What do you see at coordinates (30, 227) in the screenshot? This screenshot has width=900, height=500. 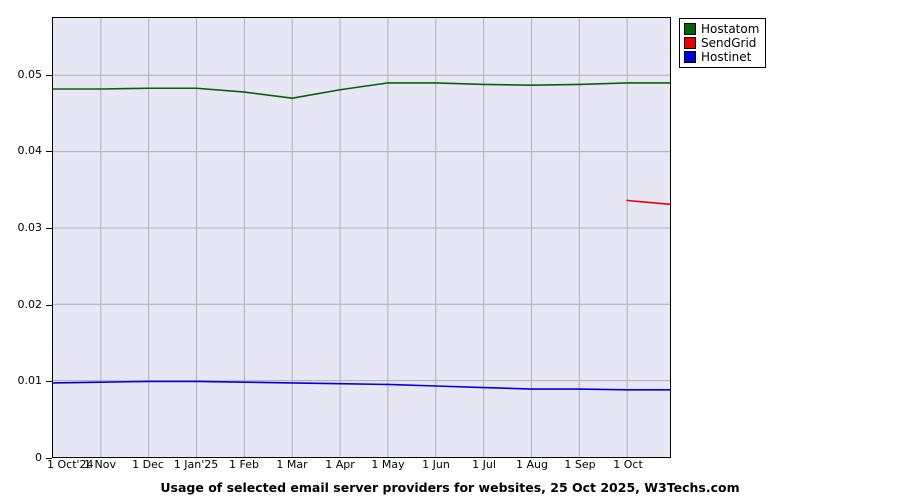 I see `y-tick-label: 0.03` at bounding box center [30, 227].